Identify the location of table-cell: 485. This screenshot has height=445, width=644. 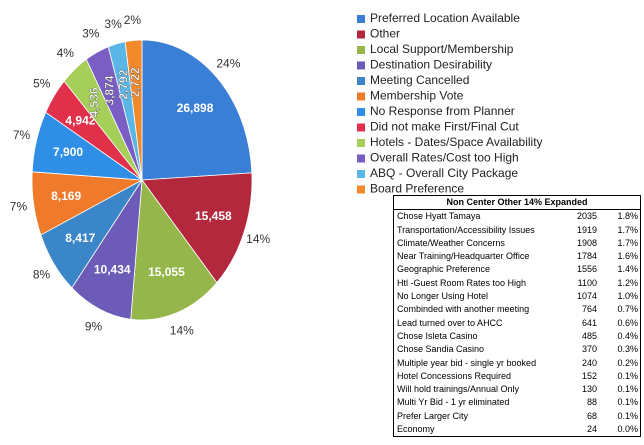
(589, 335).